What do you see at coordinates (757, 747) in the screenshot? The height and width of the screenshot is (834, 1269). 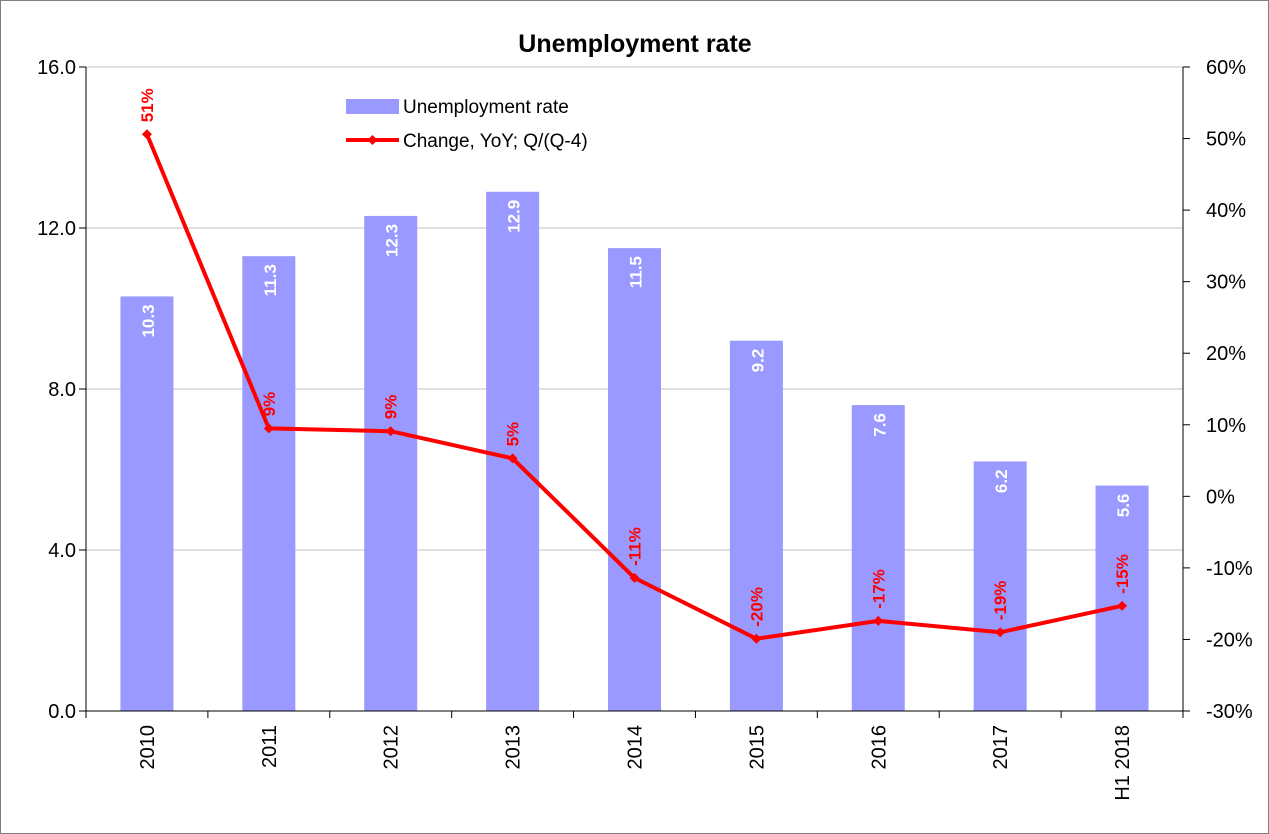 I see `x-axis-tick-label: 2015` at bounding box center [757, 747].